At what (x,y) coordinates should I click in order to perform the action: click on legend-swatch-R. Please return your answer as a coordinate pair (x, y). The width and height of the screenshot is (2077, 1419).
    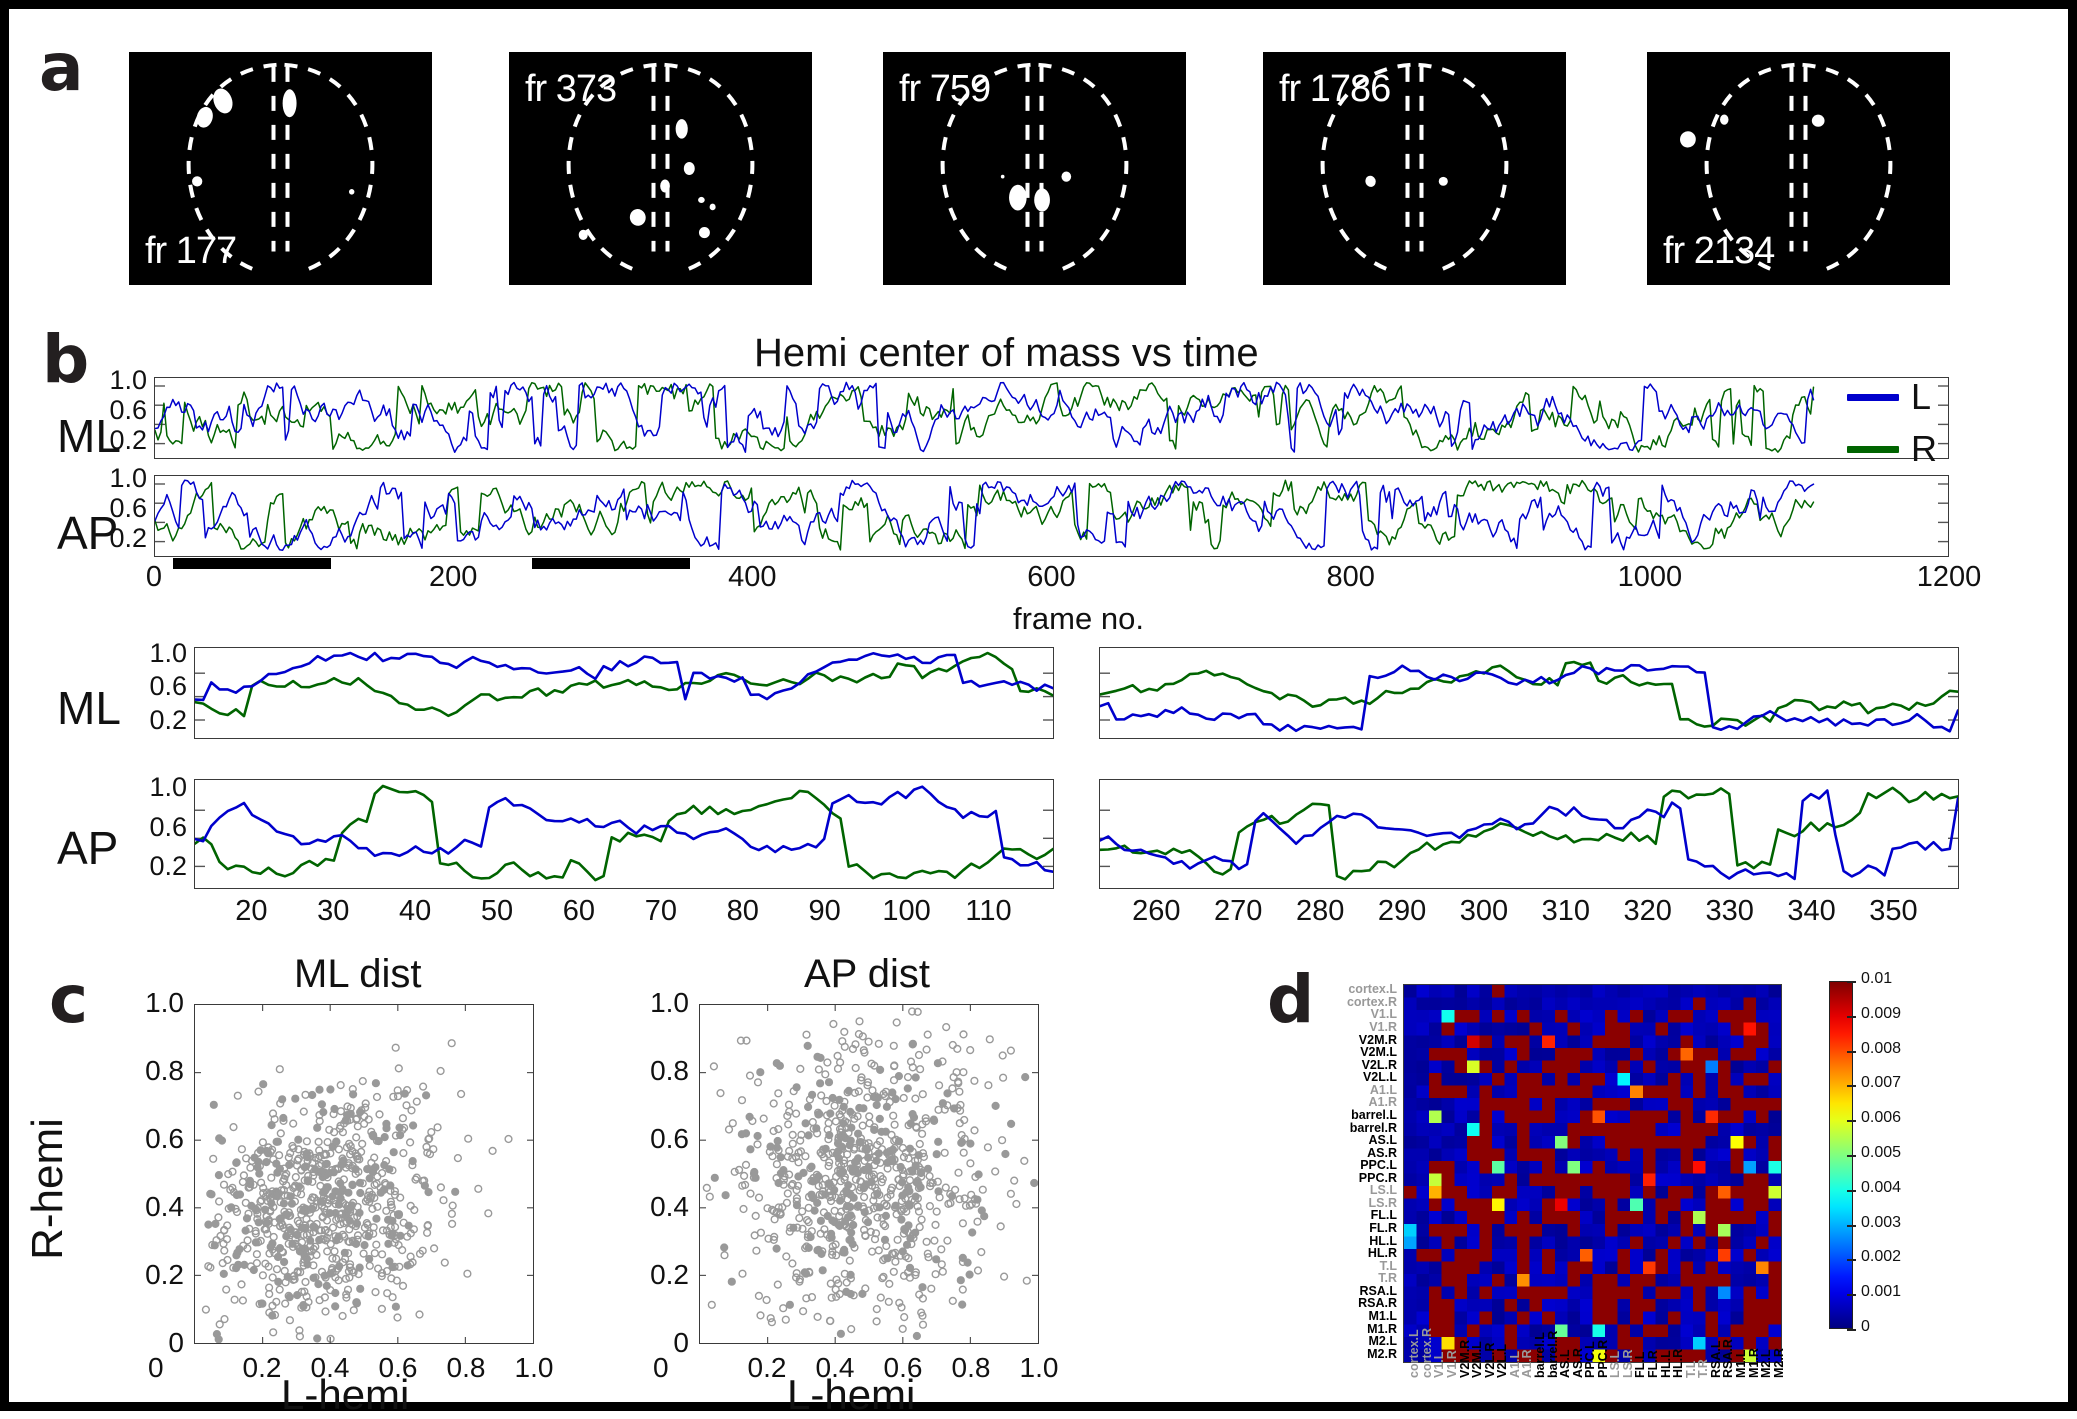
    Looking at the image, I should click on (1873, 449).